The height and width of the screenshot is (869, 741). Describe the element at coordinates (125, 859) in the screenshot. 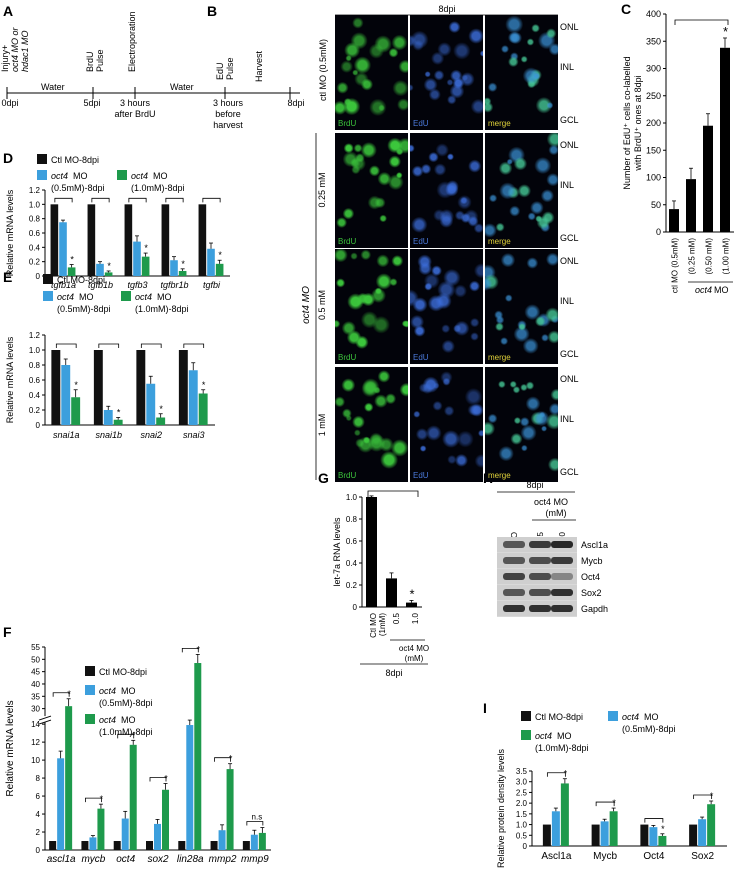

I see `category-label: oct4` at that location.